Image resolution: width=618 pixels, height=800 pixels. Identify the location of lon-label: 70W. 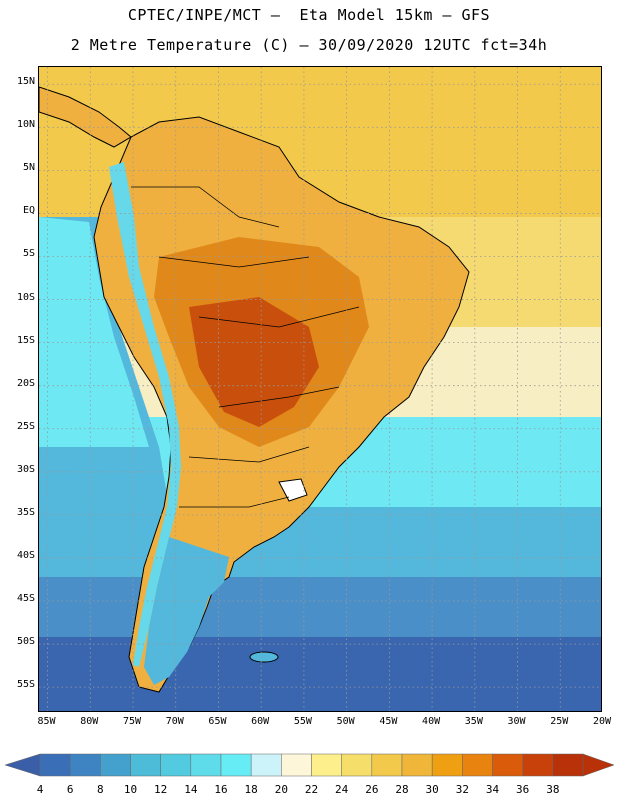
(174, 721).